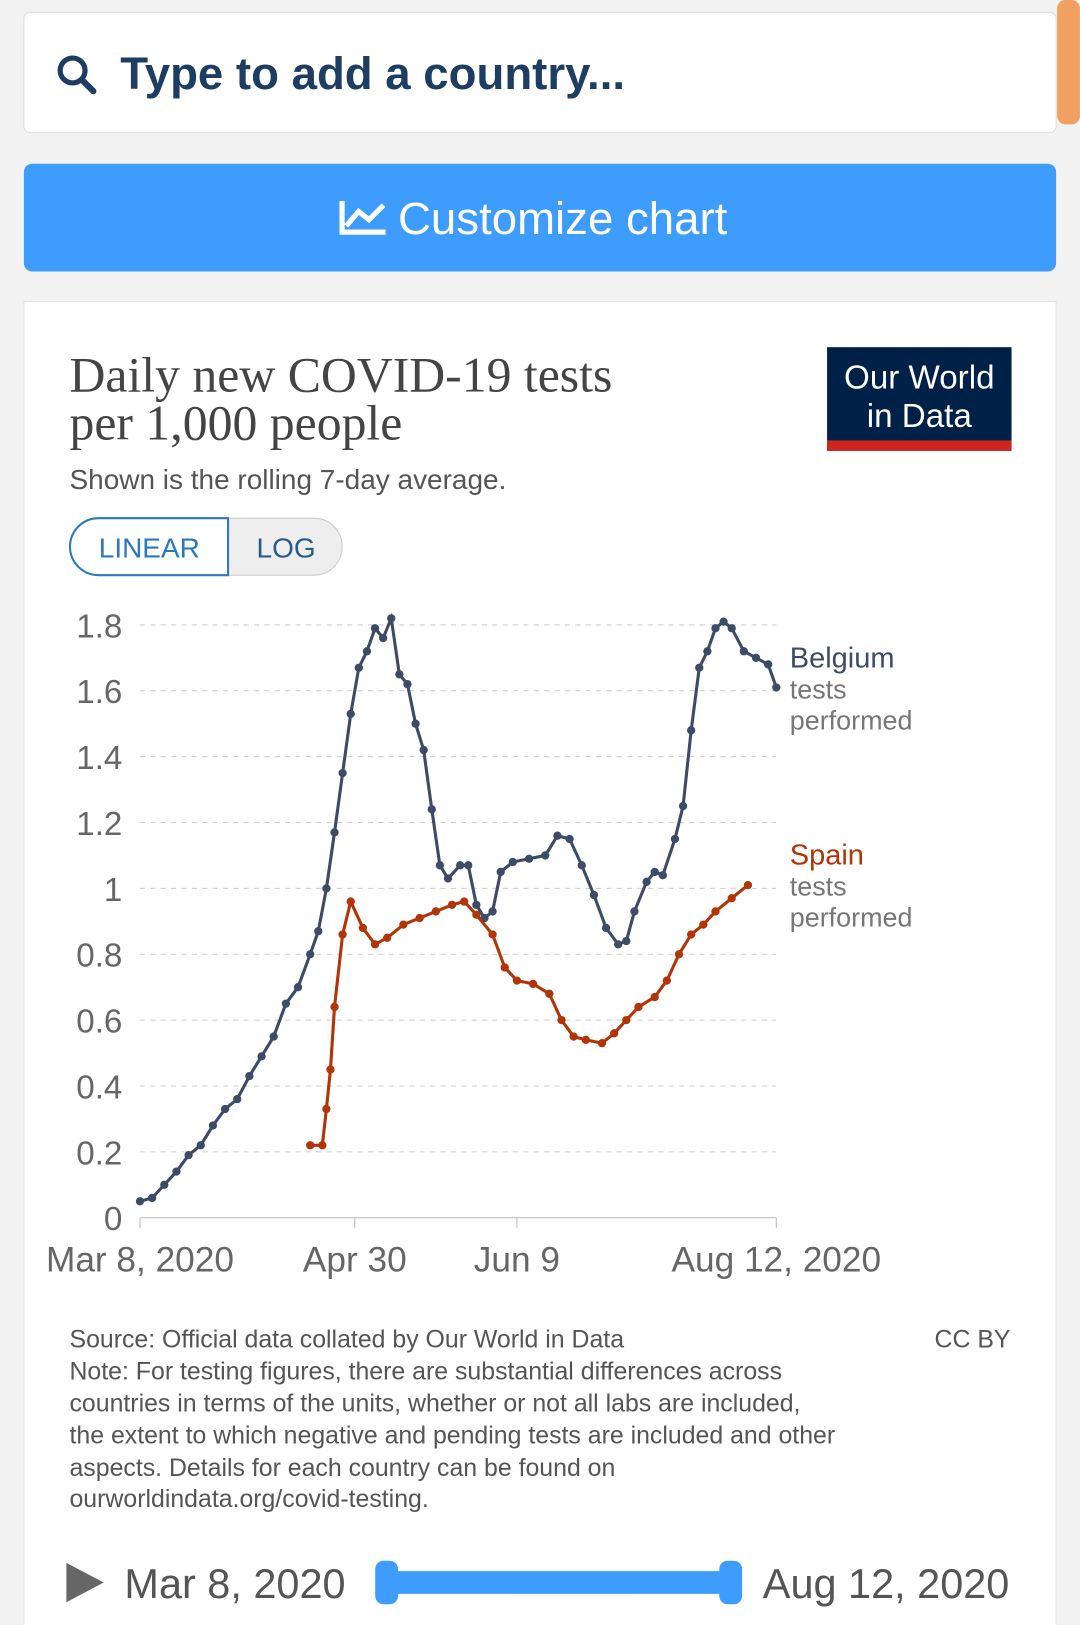 The height and width of the screenshot is (1625, 1080). What do you see at coordinates (72, 70) in the screenshot?
I see `search-icon` at bounding box center [72, 70].